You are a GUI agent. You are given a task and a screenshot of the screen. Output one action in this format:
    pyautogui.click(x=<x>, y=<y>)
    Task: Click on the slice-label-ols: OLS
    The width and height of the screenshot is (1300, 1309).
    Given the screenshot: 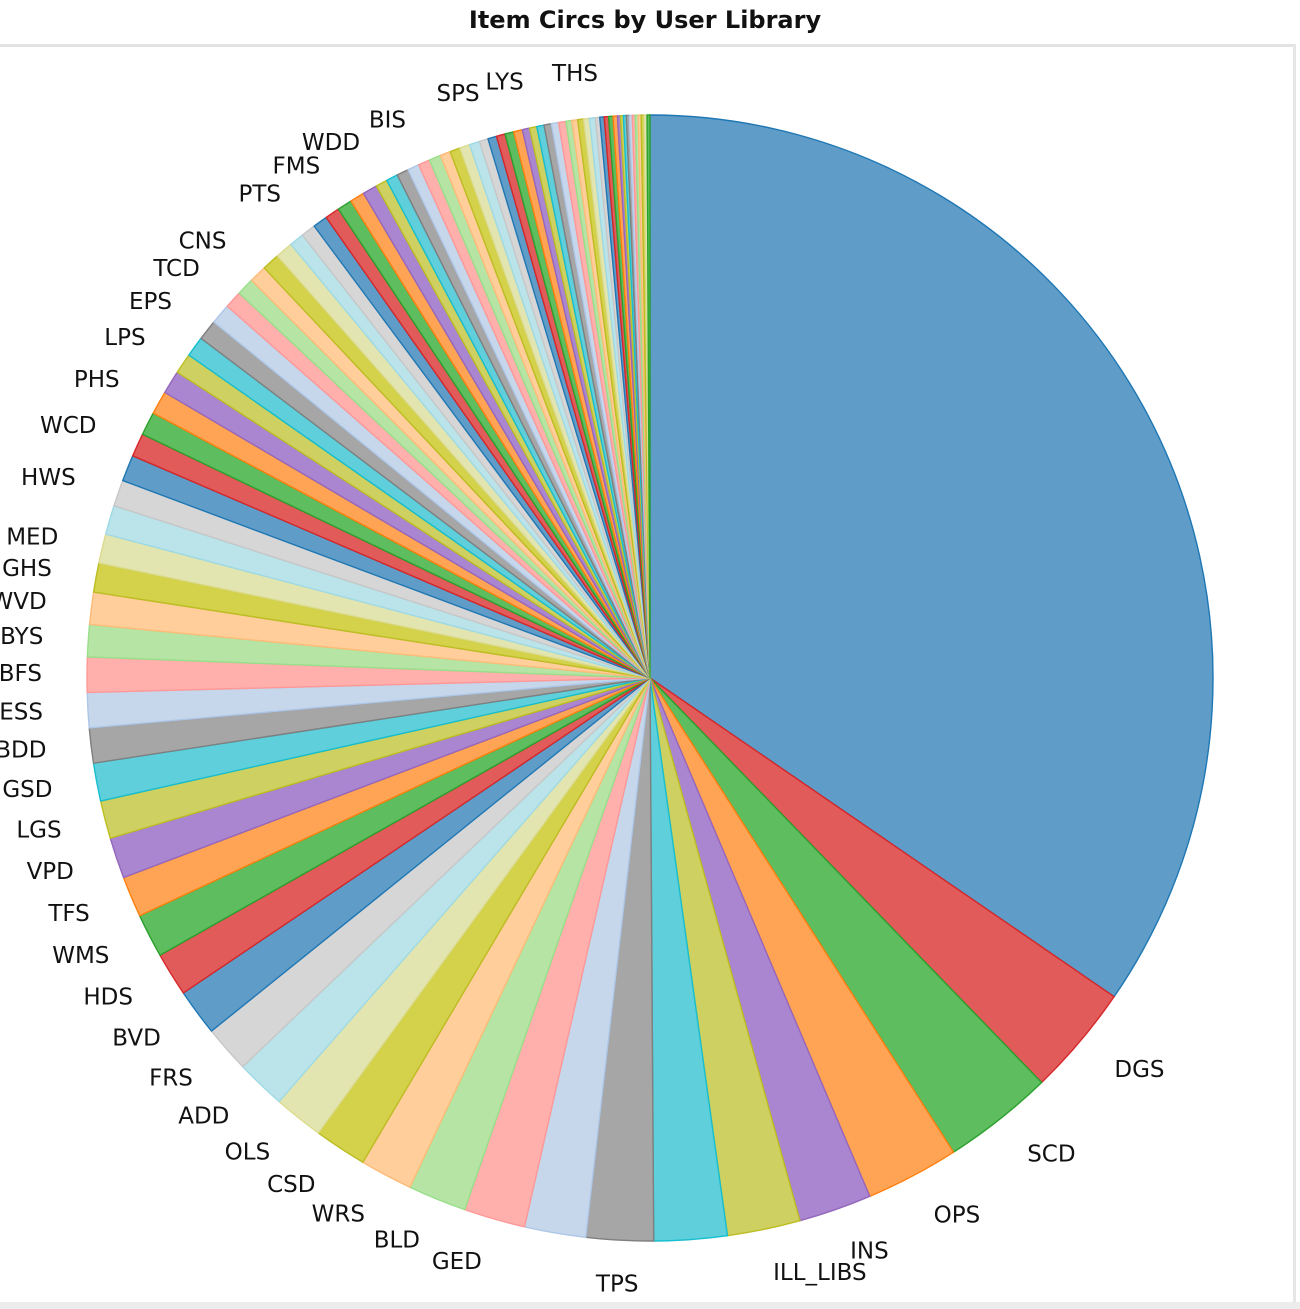 What is the action you would take?
    pyautogui.click(x=248, y=1152)
    